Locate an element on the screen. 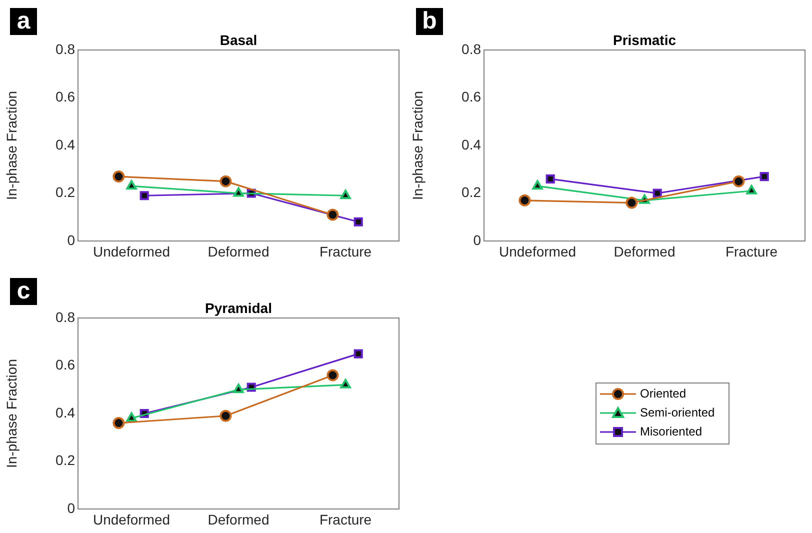 The height and width of the screenshot is (533, 812). text: c is located at coordinates (23, 291).